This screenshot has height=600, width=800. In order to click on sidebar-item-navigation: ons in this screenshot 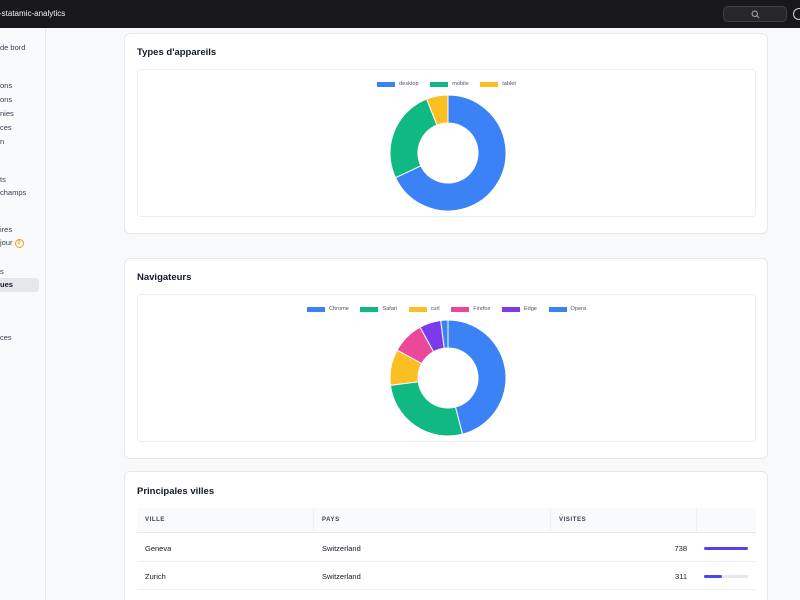, I will do `click(6, 99)`.